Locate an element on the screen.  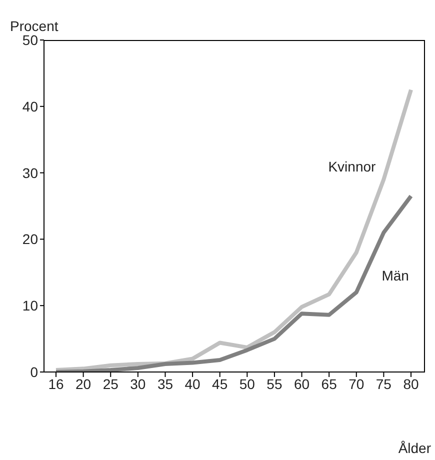
x-tick-label: 60 is located at coordinates (302, 384).